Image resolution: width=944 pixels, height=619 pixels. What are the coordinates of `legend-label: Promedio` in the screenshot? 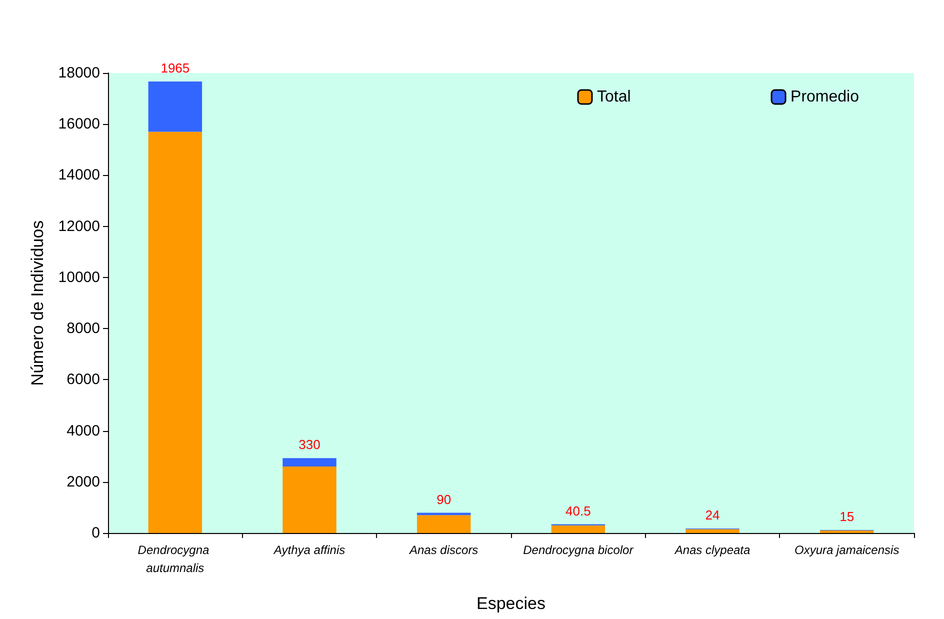 It's located at (825, 97).